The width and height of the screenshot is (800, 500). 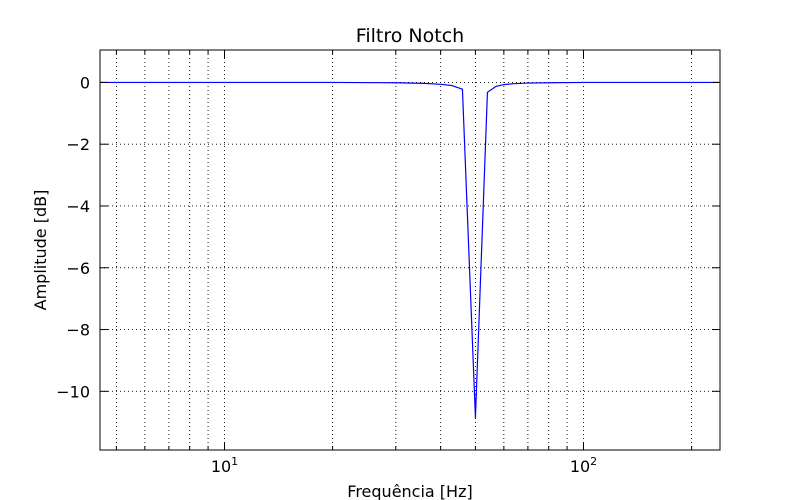 What do you see at coordinates (78, 206) in the screenshot?
I see `y-tick-label: −4` at bounding box center [78, 206].